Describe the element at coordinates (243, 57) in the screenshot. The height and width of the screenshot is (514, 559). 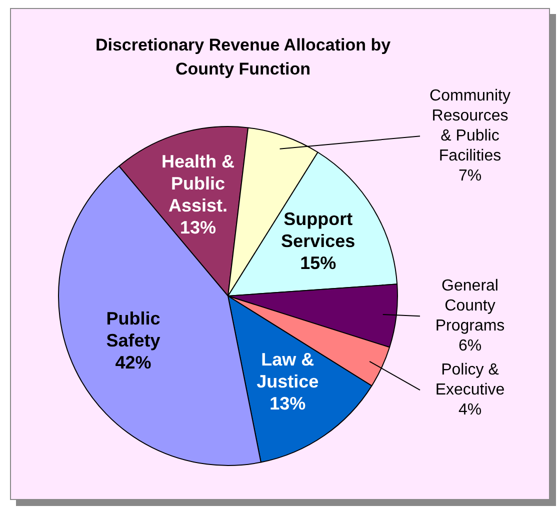
I see `chart-title: Discretionary Revenue Allocation by County Function` at that location.